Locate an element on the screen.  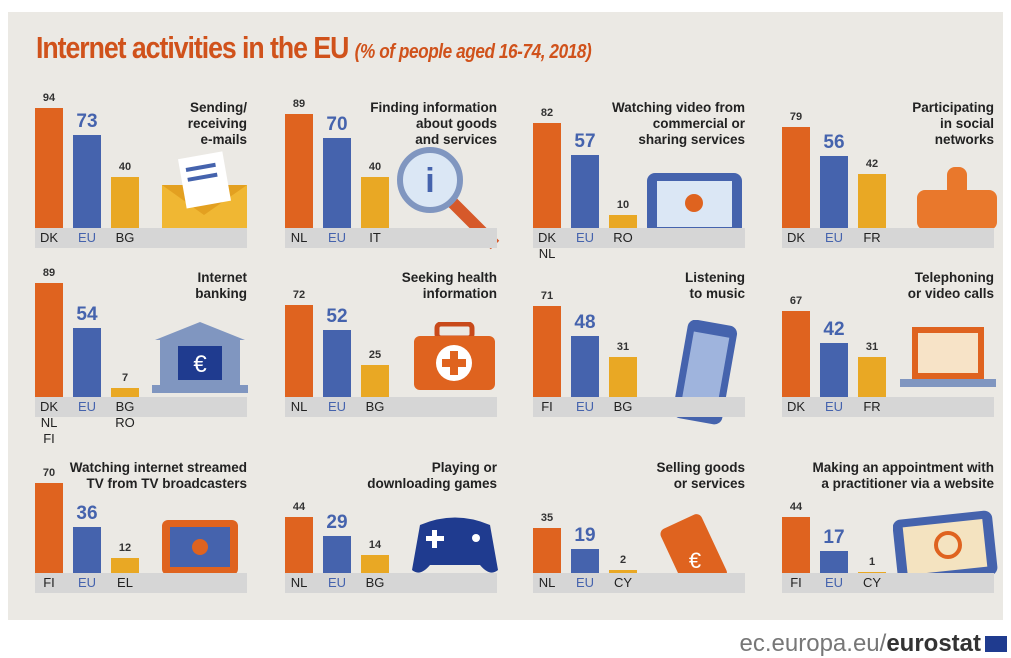
icon-bank: € is located at coordinates (200, 357).